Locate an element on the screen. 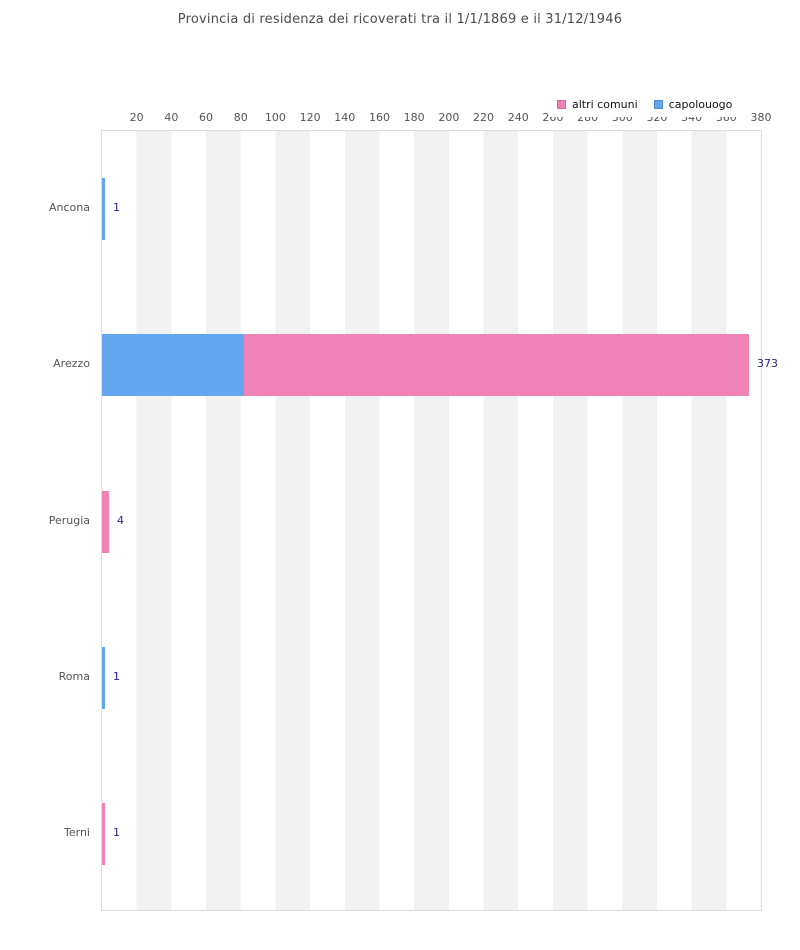 The width and height of the screenshot is (800, 950). x-tick-label: 240 is located at coordinates (518, 117).